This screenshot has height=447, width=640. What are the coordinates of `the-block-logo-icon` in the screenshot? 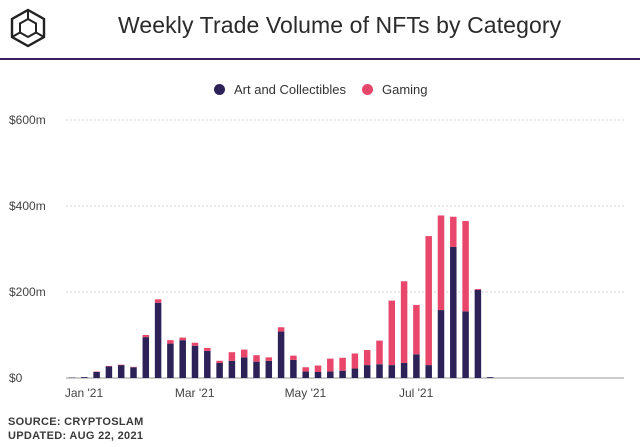 It's located at (28, 28).